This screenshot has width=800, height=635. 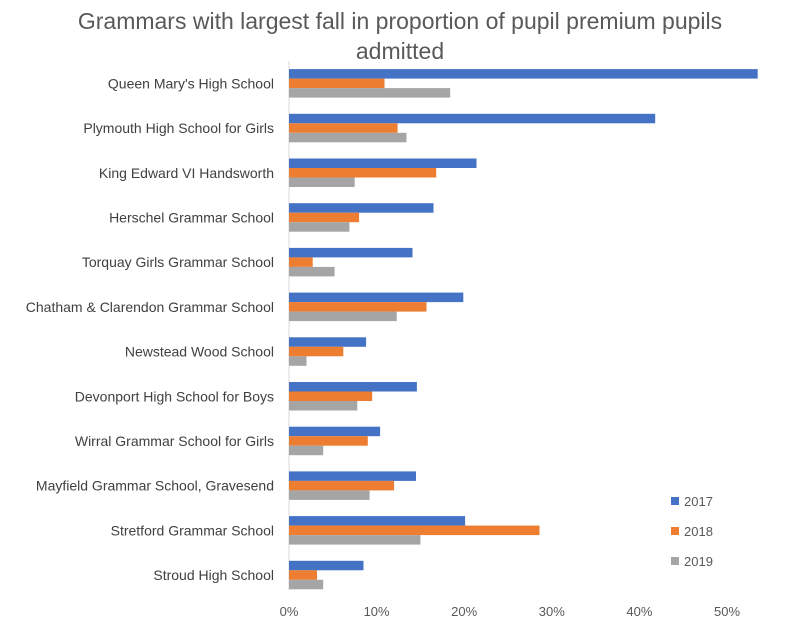 What do you see at coordinates (155, 486) in the screenshot?
I see `category-label: Mayfield Grammar School, Gravesend` at bounding box center [155, 486].